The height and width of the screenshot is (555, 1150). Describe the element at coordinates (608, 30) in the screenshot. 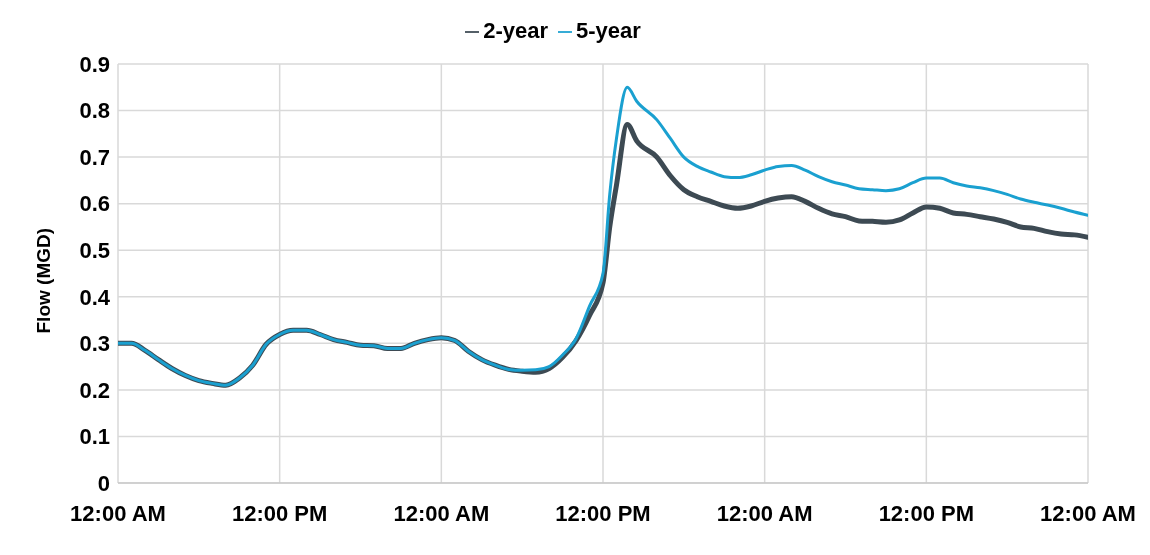

I see `legend-label: 5-year` at that location.